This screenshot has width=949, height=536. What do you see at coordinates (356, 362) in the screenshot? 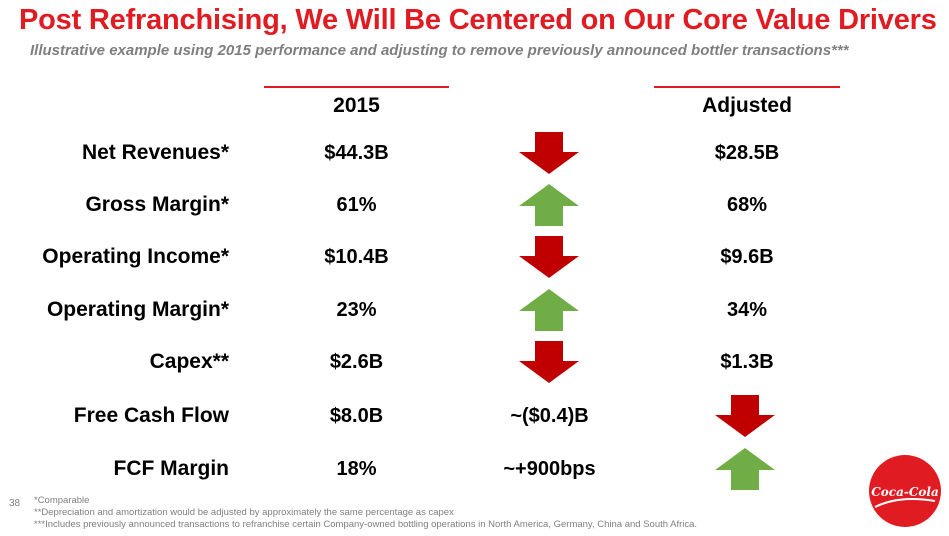
I see `value-2015: $2.6B` at bounding box center [356, 362].